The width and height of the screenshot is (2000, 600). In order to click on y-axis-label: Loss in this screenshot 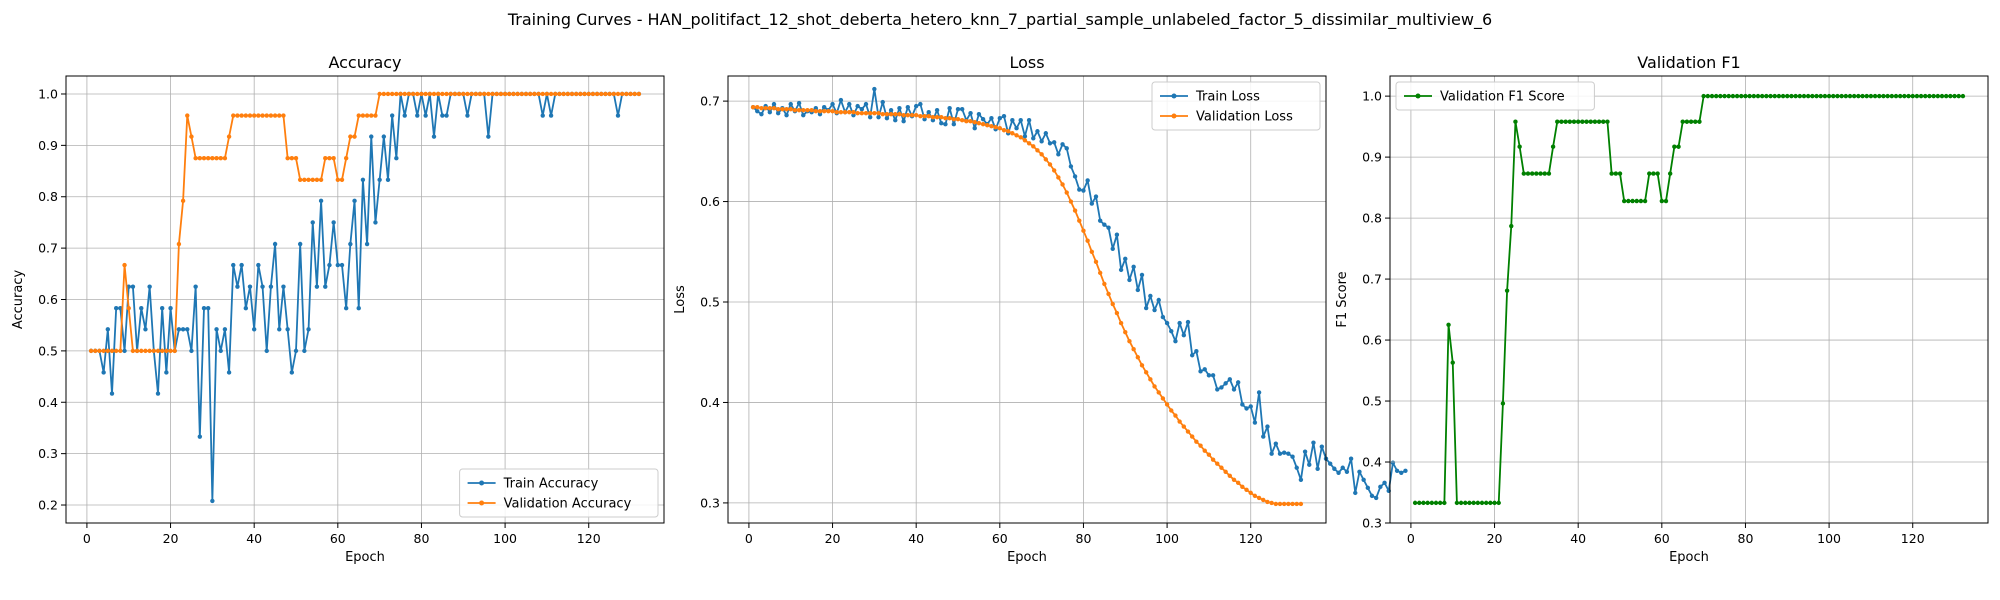, I will do `click(680, 299)`.